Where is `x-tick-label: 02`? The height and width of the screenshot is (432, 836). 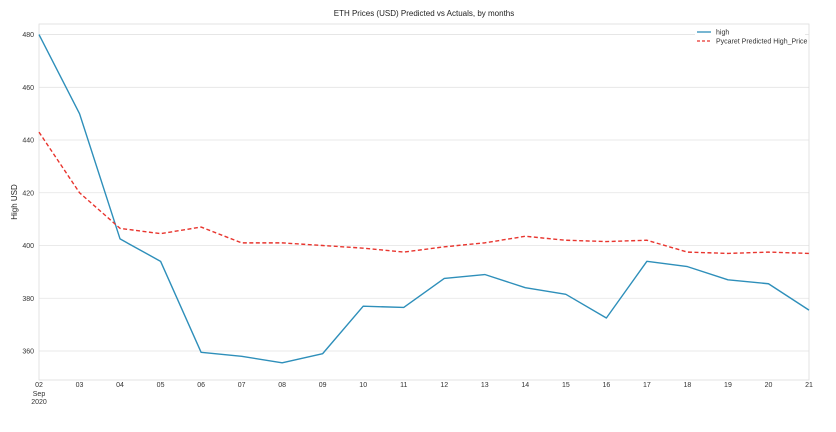
x-tick-label: 02 is located at coordinates (39, 385).